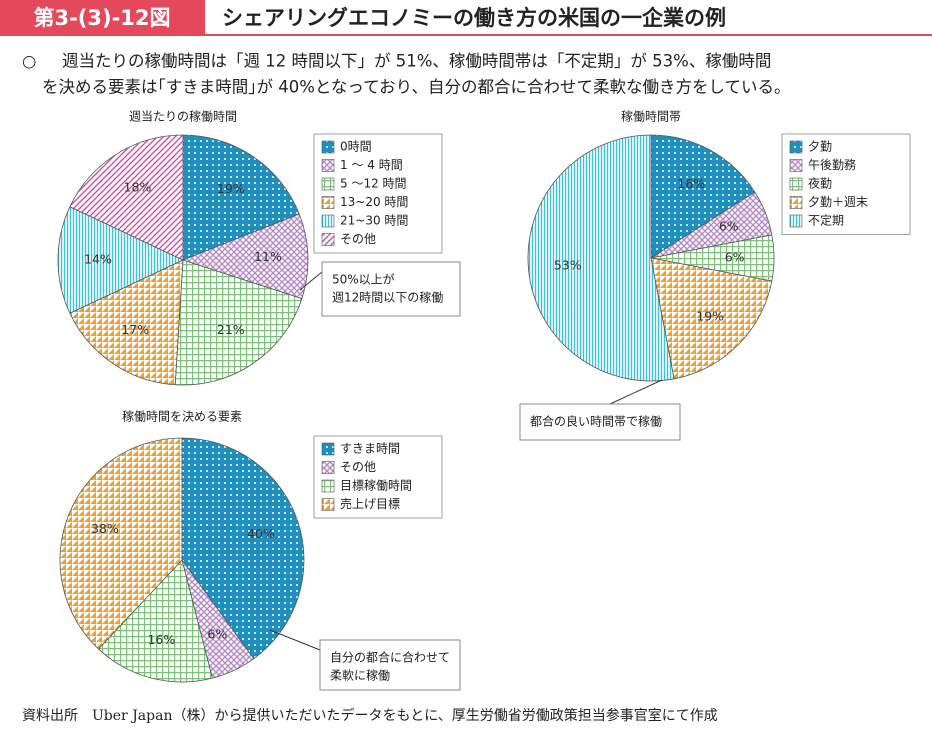 The image size is (932, 740). What do you see at coordinates (390, 657) in the screenshot?
I see `annotation: 自分の都合に合わせて` at bounding box center [390, 657].